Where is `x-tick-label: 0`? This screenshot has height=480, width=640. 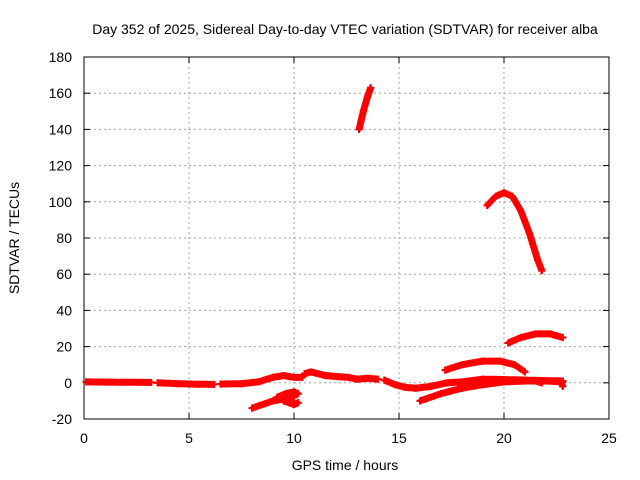
x-tick-label: 0 is located at coordinates (84, 438).